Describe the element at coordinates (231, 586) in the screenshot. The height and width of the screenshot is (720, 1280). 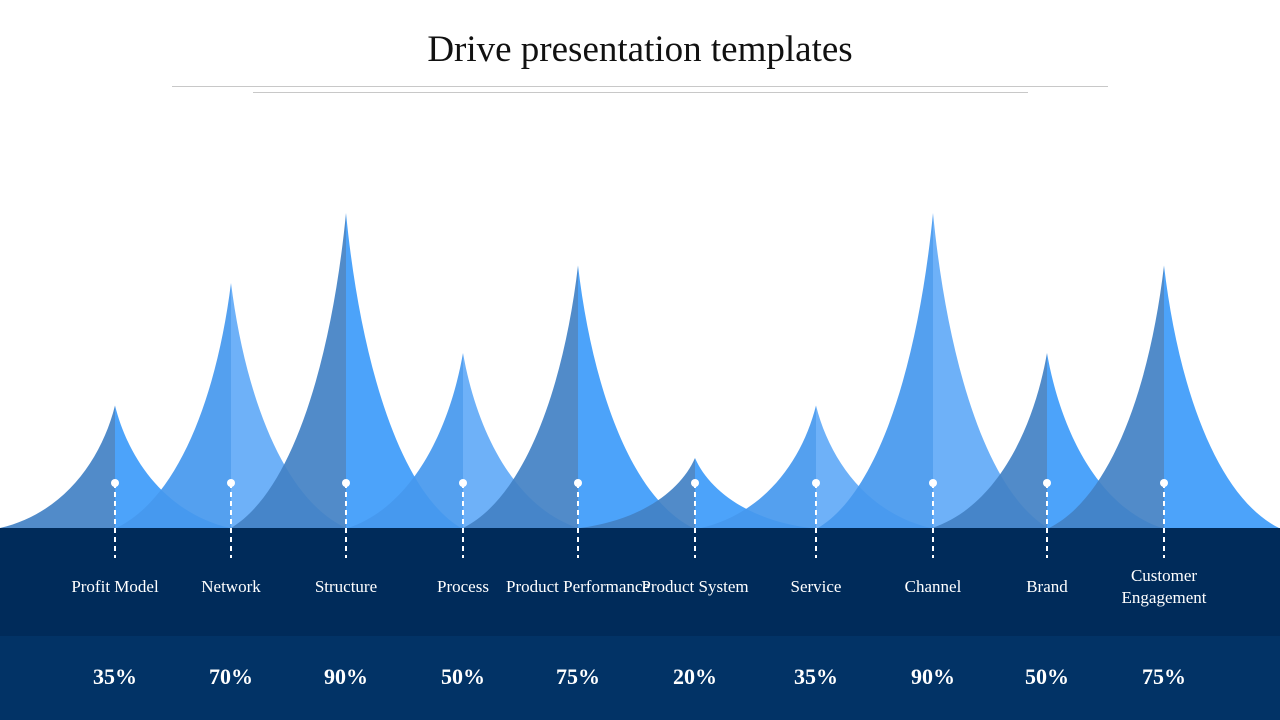
I see `category-label: Network` at that location.